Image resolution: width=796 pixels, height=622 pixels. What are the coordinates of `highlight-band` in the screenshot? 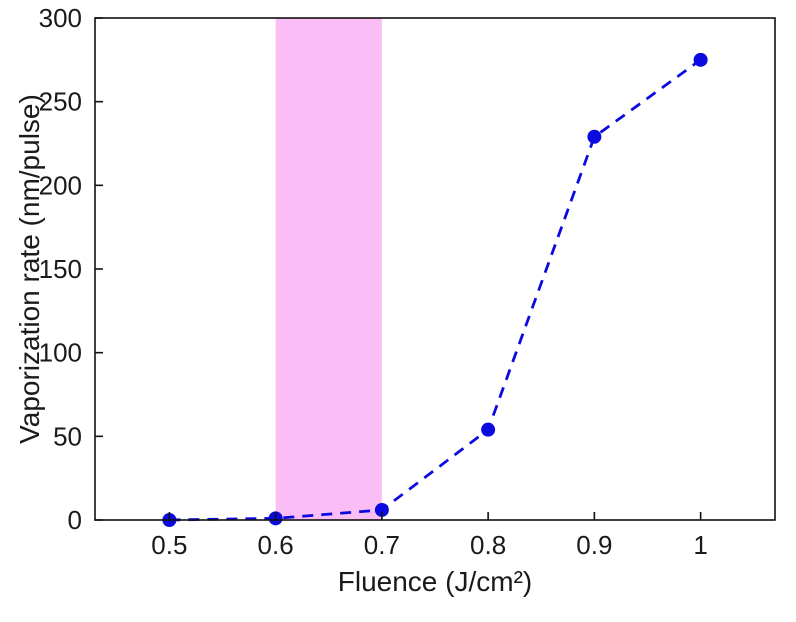 It's located at (328, 269).